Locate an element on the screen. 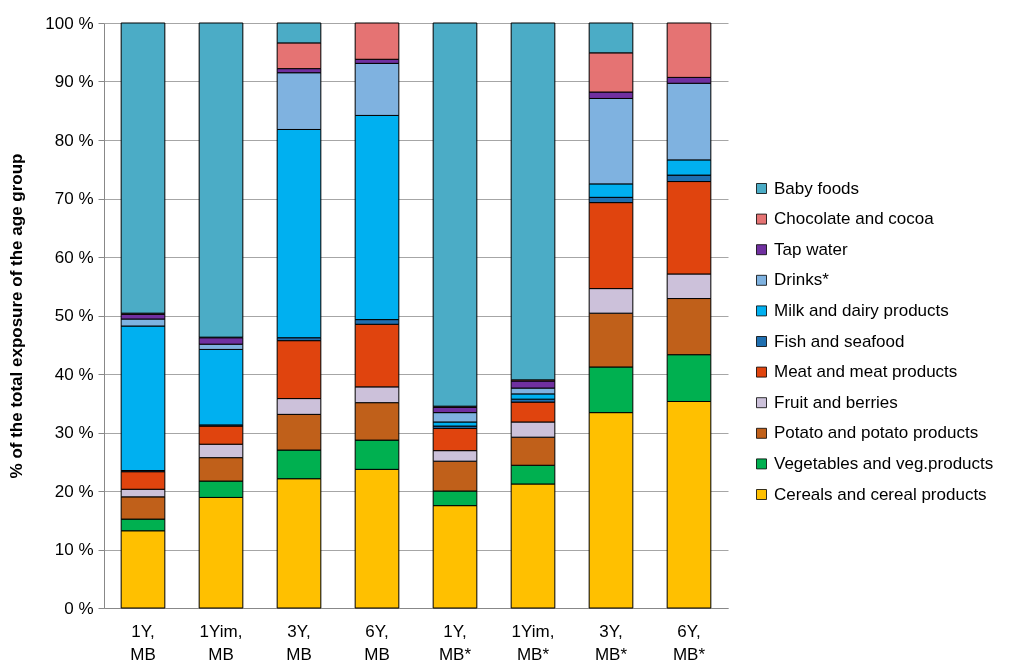  x-tick-label: 1Yim, MB* is located at coordinates (533, 642).